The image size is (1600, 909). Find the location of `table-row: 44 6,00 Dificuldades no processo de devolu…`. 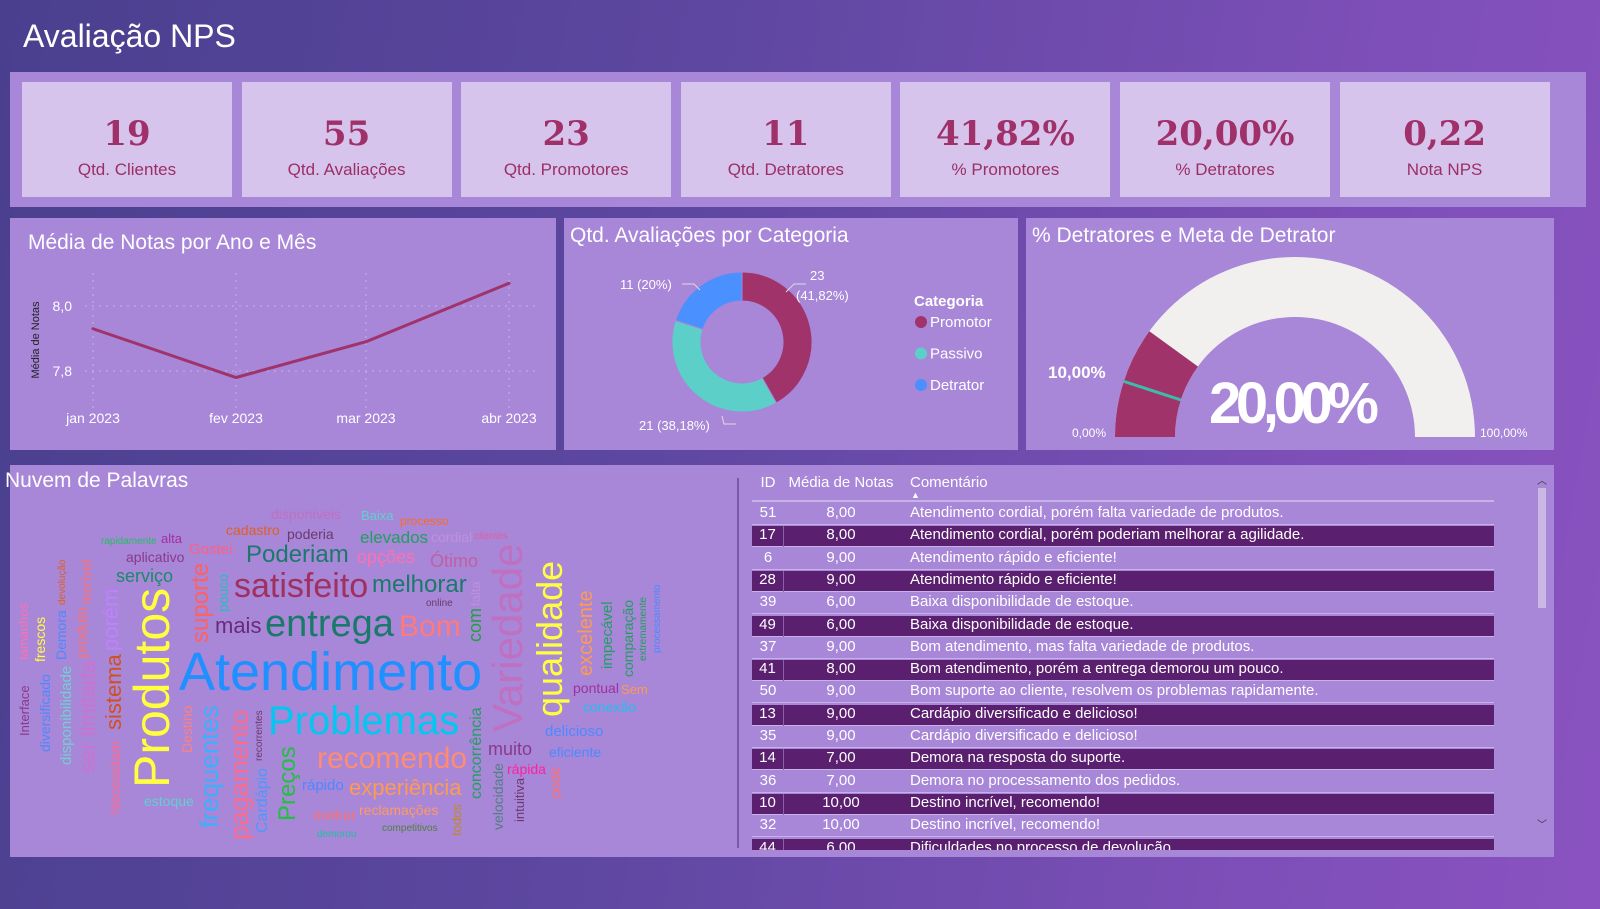

table-row: 44 6,00 Dificuldades no processo de devolu… is located at coordinates (1123, 844).